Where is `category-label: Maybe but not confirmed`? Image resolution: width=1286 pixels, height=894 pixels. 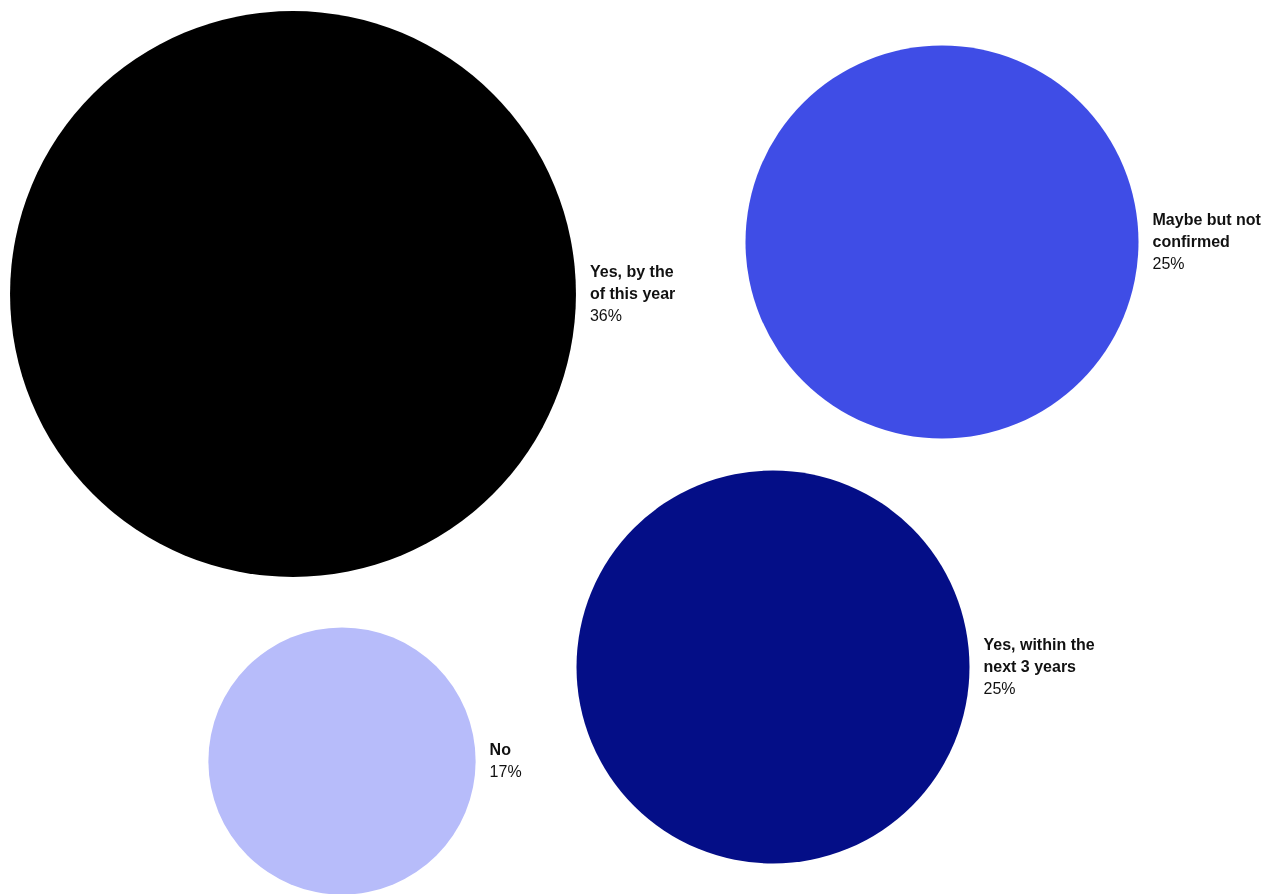 category-label: Maybe but not confirmed is located at coordinates (1207, 230).